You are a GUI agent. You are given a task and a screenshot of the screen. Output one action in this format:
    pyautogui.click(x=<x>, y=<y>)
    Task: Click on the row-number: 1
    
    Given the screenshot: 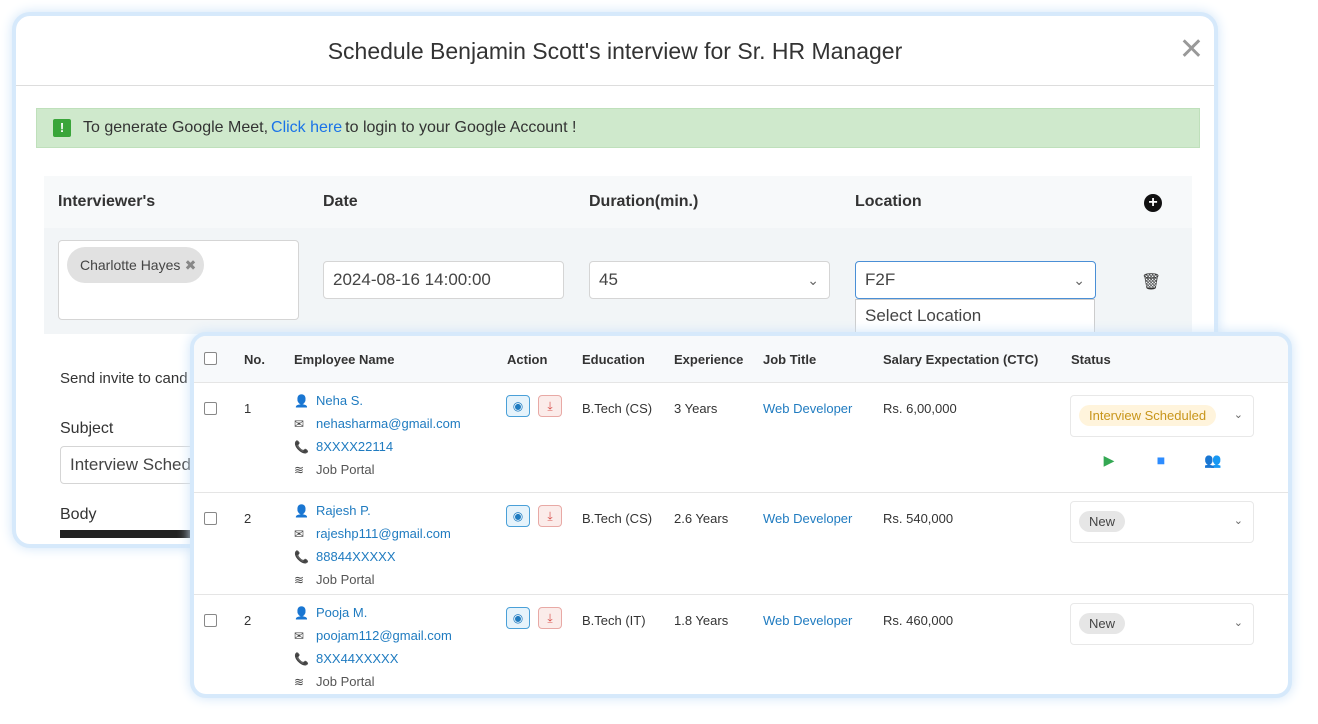 What is the action you would take?
    pyautogui.click(x=248, y=408)
    